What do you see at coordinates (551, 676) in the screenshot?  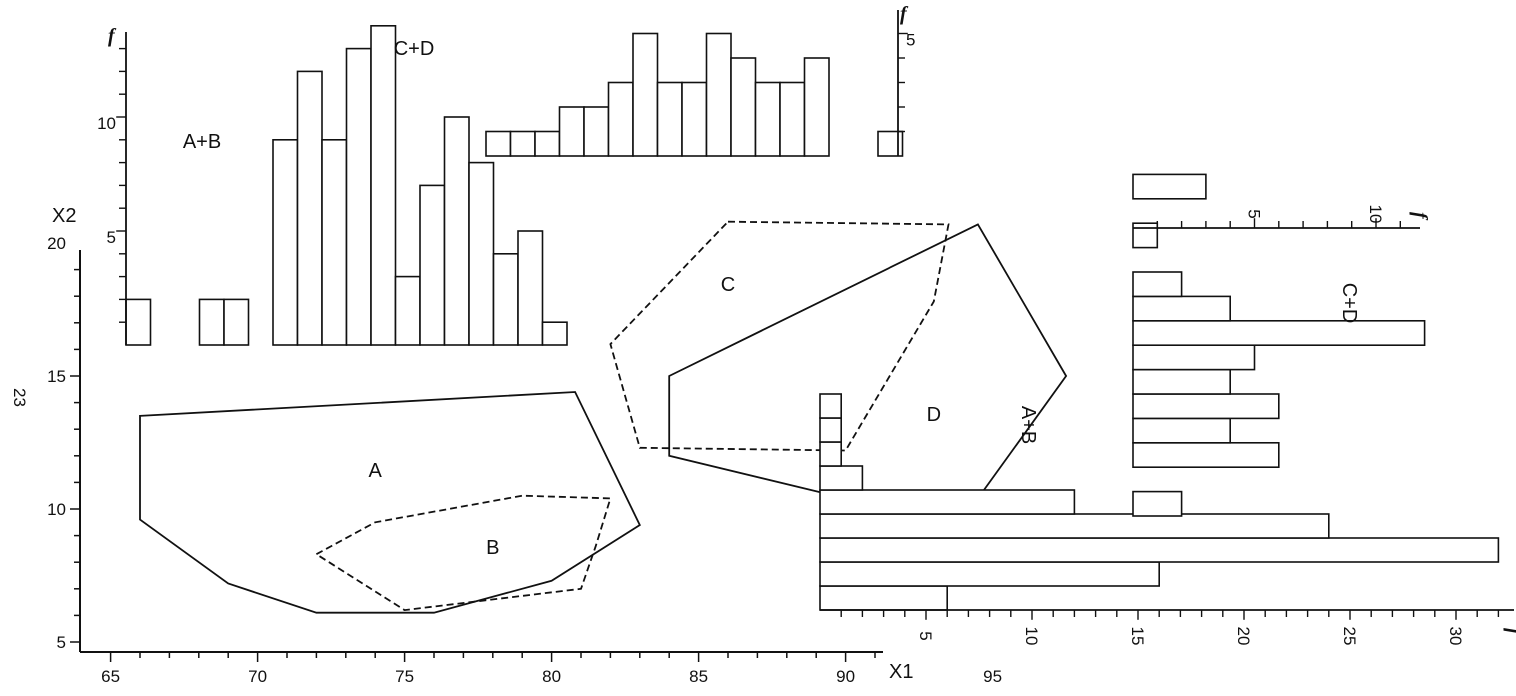 I see `x-tick-label: 80` at bounding box center [551, 676].